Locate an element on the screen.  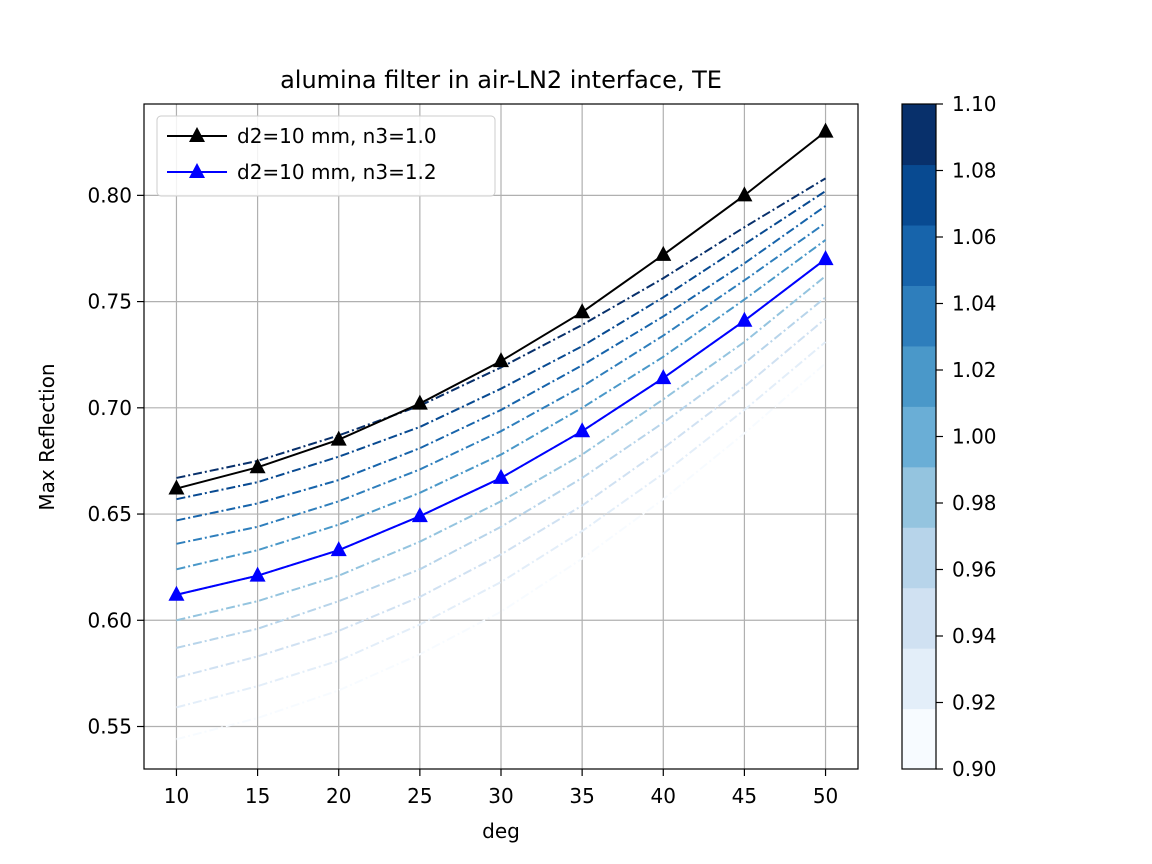
x-tick-label: 30 is located at coordinates (500, 796).